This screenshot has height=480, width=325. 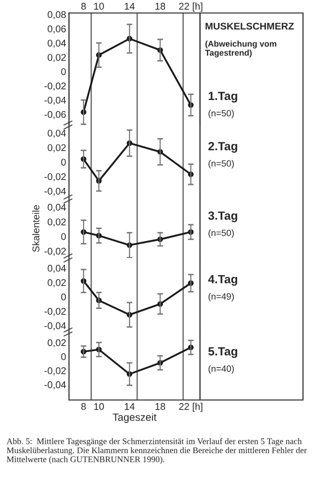 I want to click on y-axis-title: Skalenteile, so click(x=36, y=228).